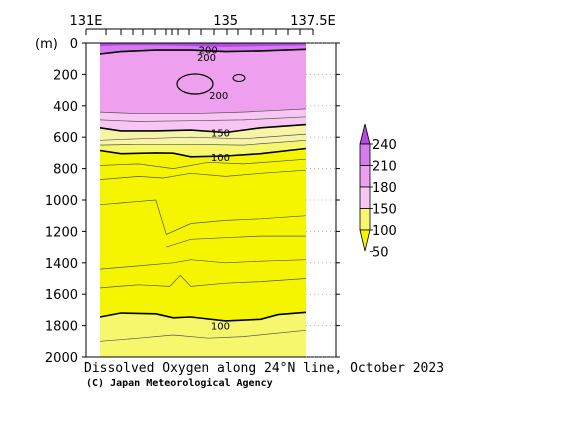 Image resolution: width=570 pixels, height=428 pixels. I want to click on y-tick-label-7: 1400, so click(61, 264).